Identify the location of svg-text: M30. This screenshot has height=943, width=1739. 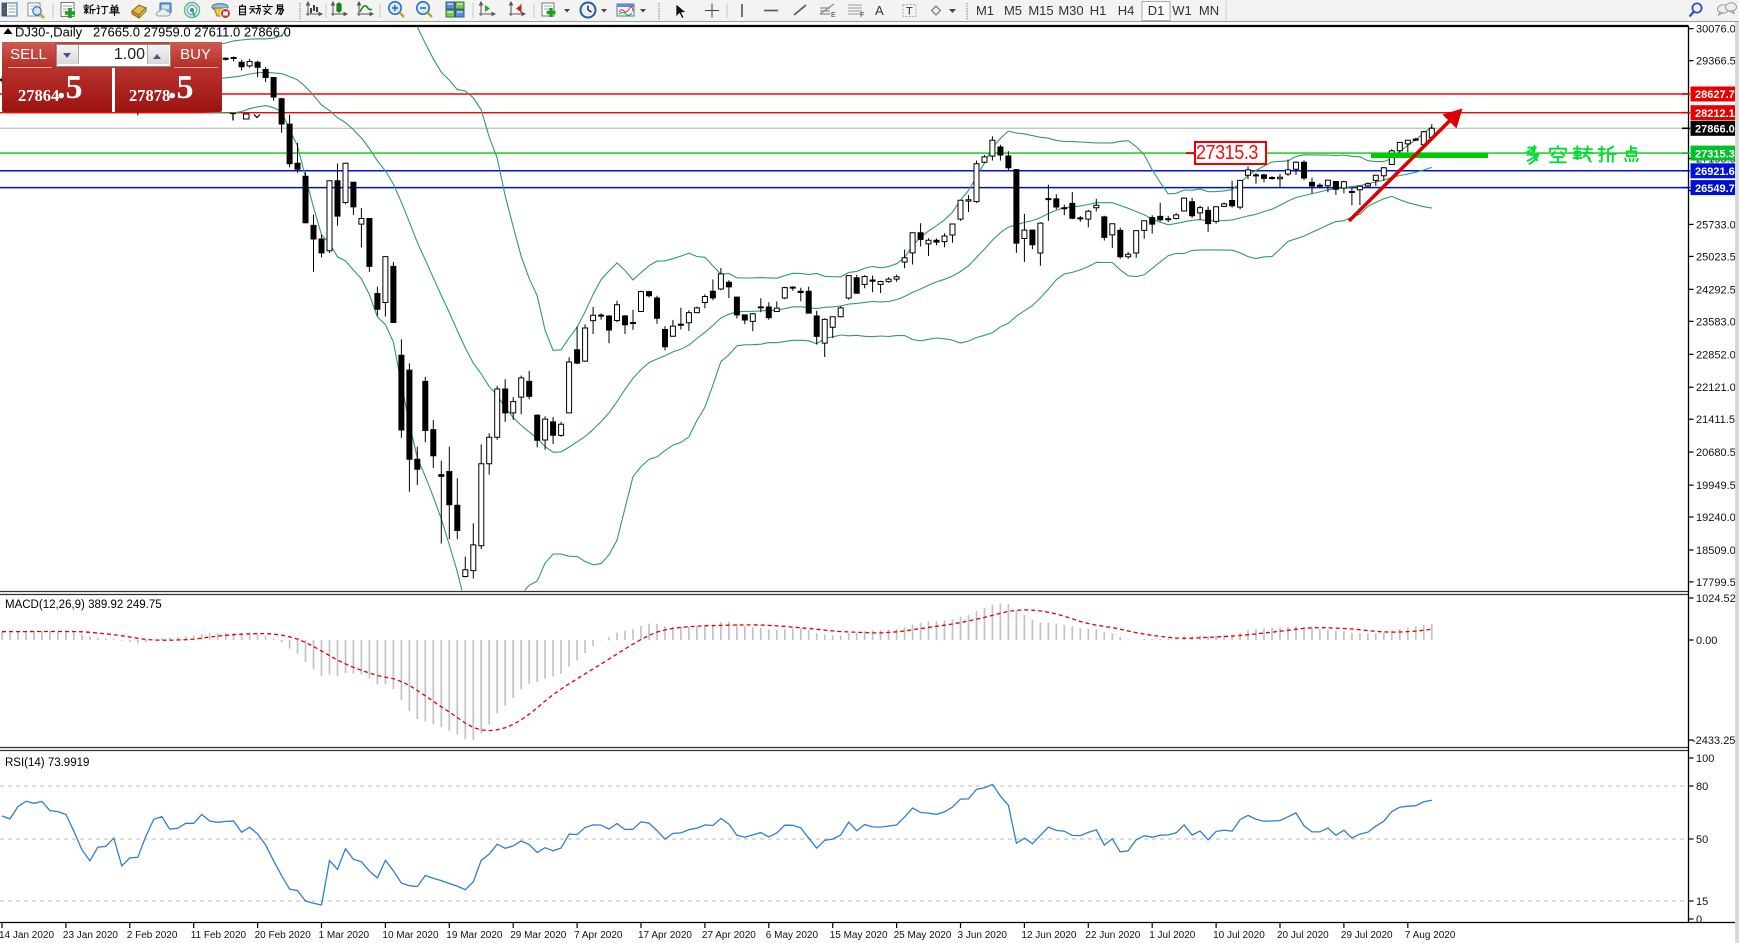
(1070, 10).